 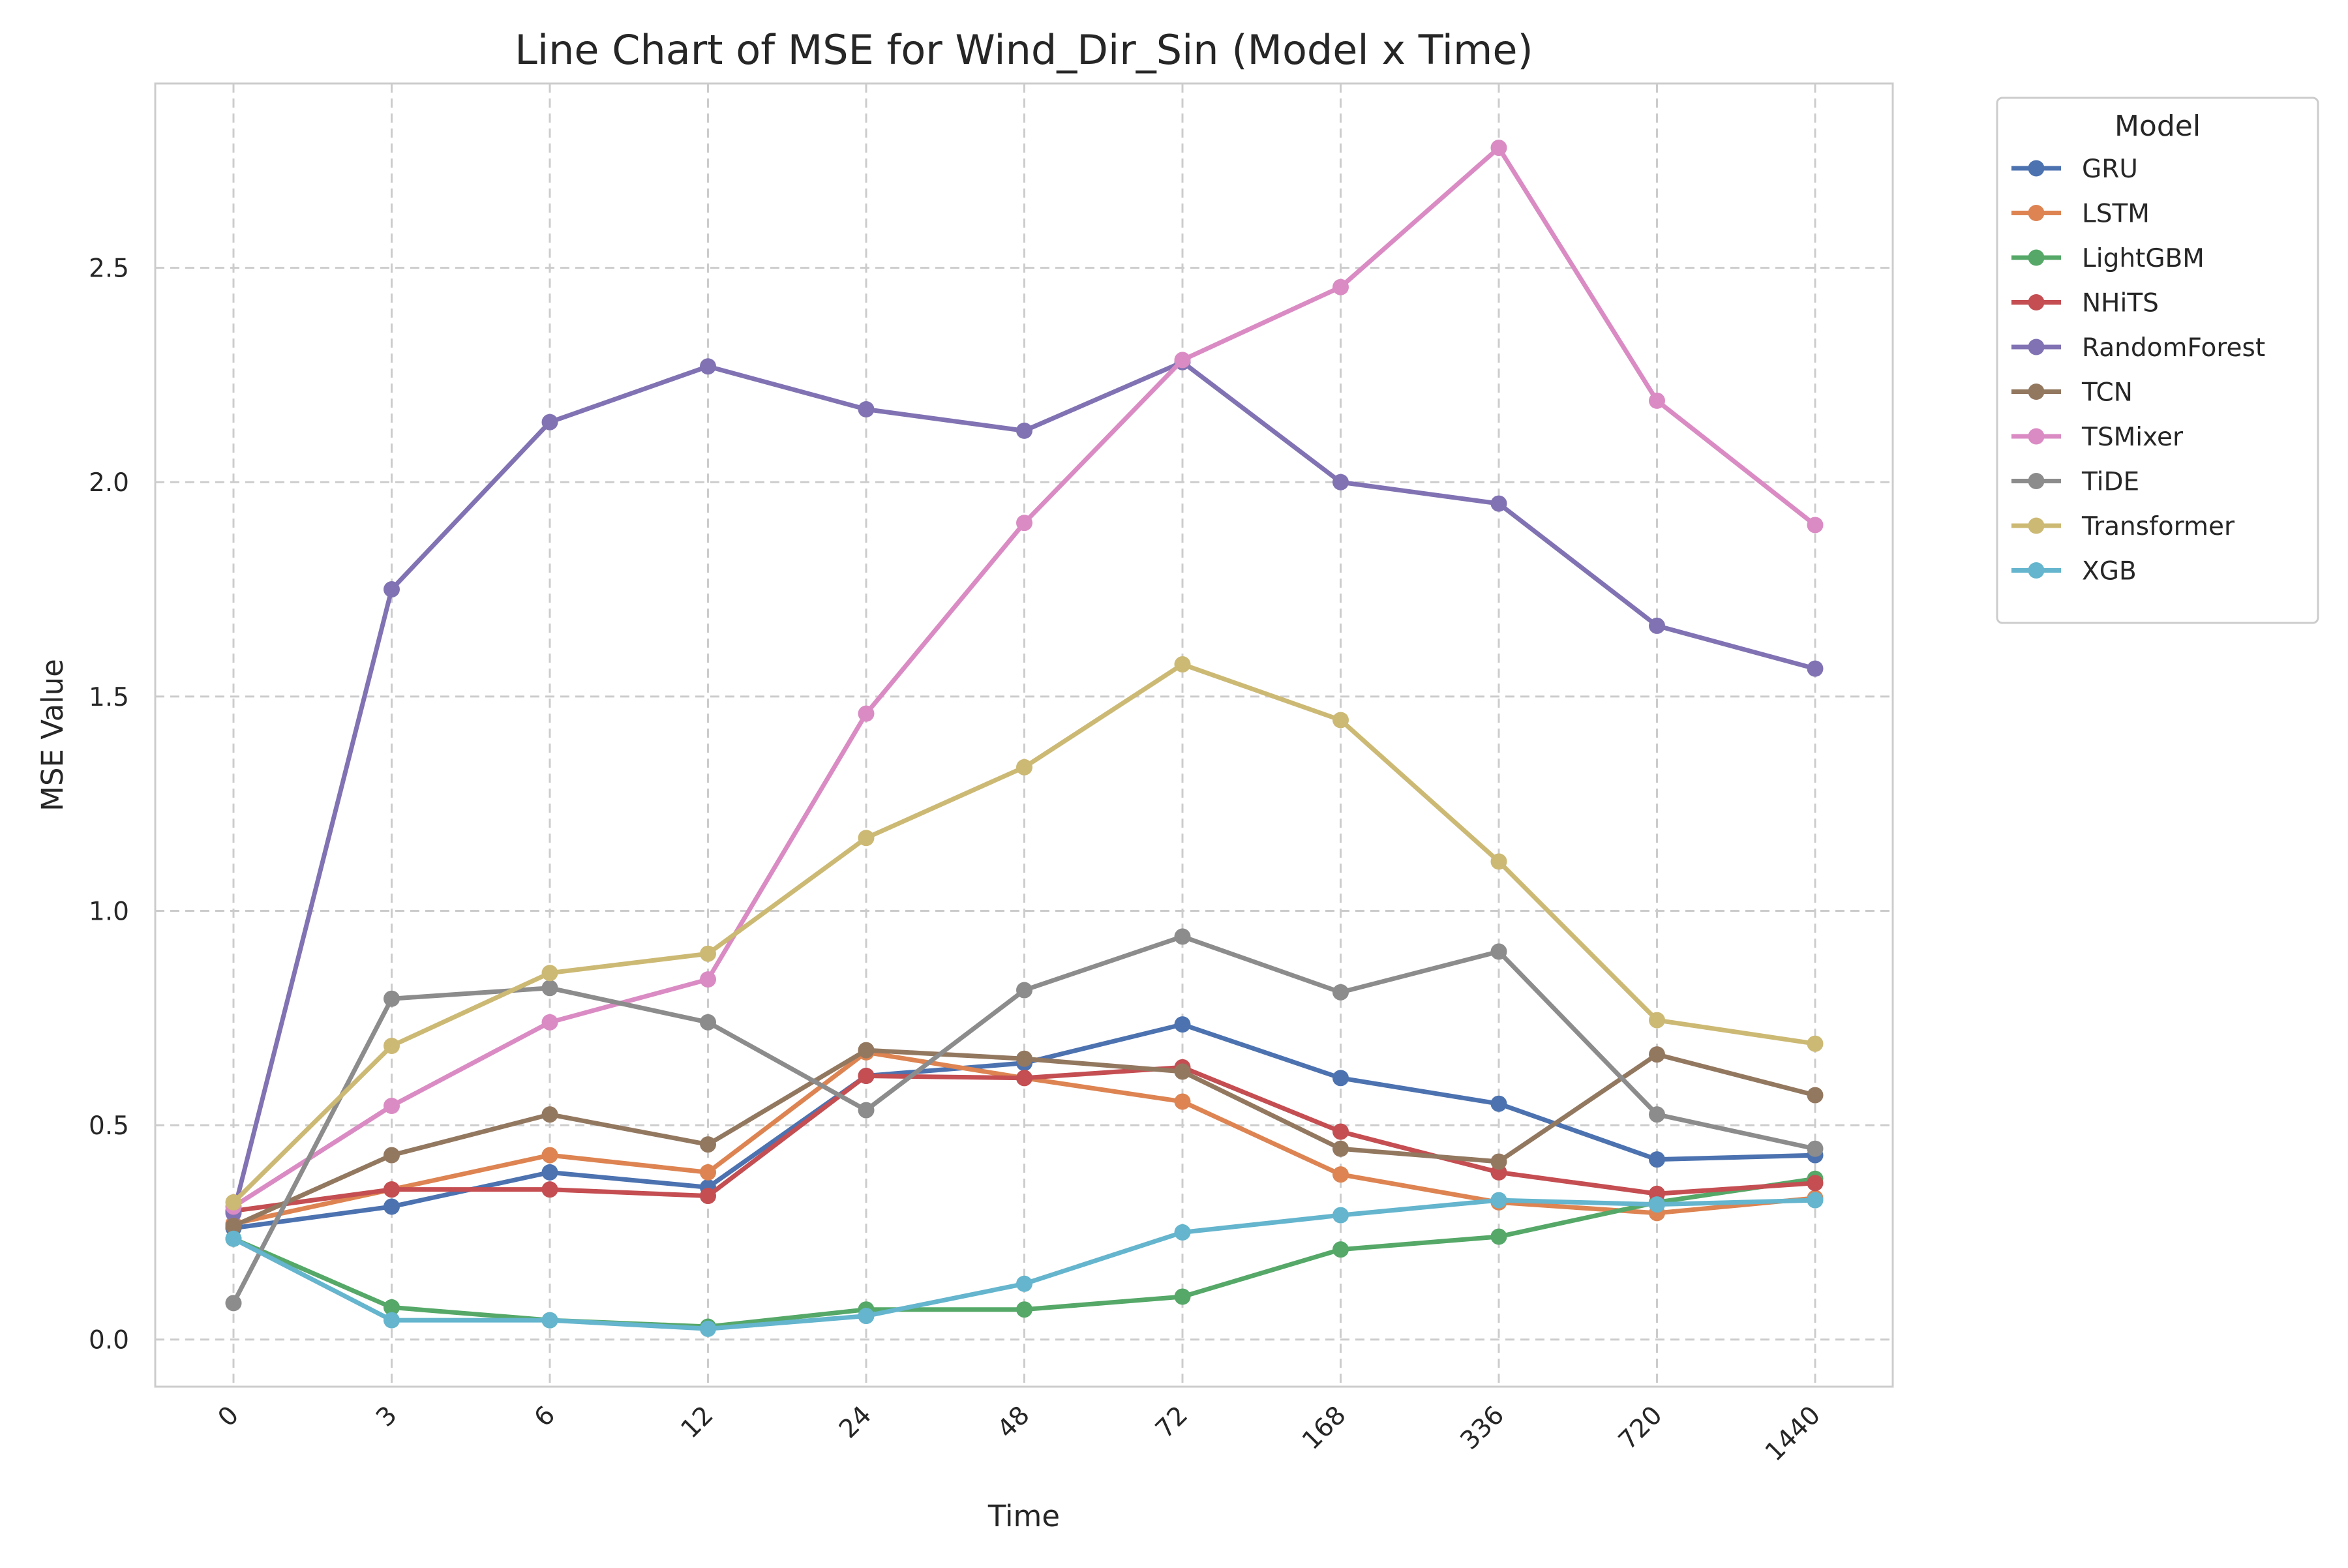 I want to click on legend-label: LSTM, so click(x=2116, y=214).